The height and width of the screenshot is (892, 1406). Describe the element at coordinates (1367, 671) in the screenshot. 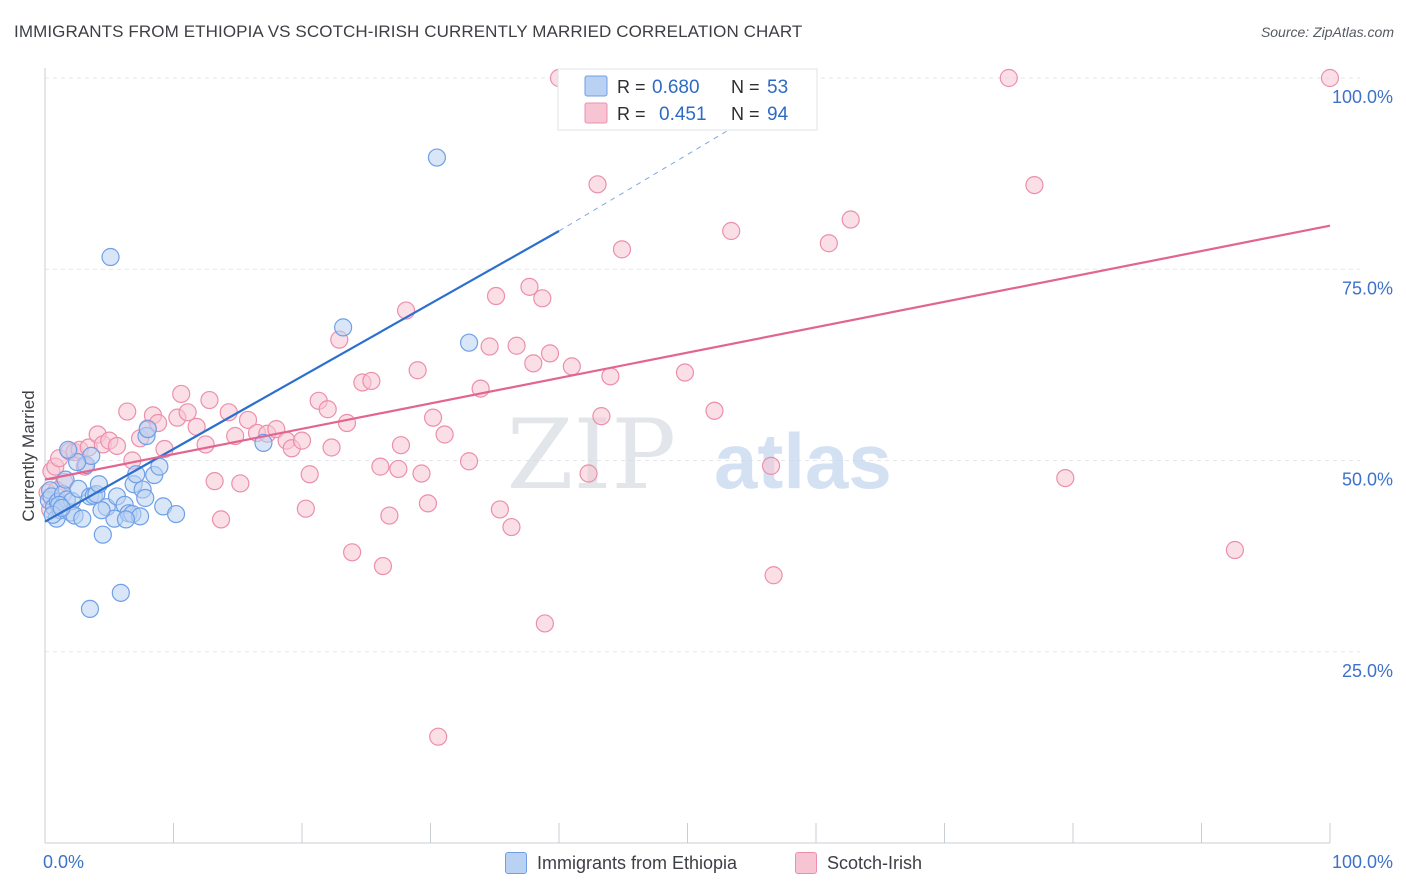

I see `y-tick-label-25: 25.0%` at that location.